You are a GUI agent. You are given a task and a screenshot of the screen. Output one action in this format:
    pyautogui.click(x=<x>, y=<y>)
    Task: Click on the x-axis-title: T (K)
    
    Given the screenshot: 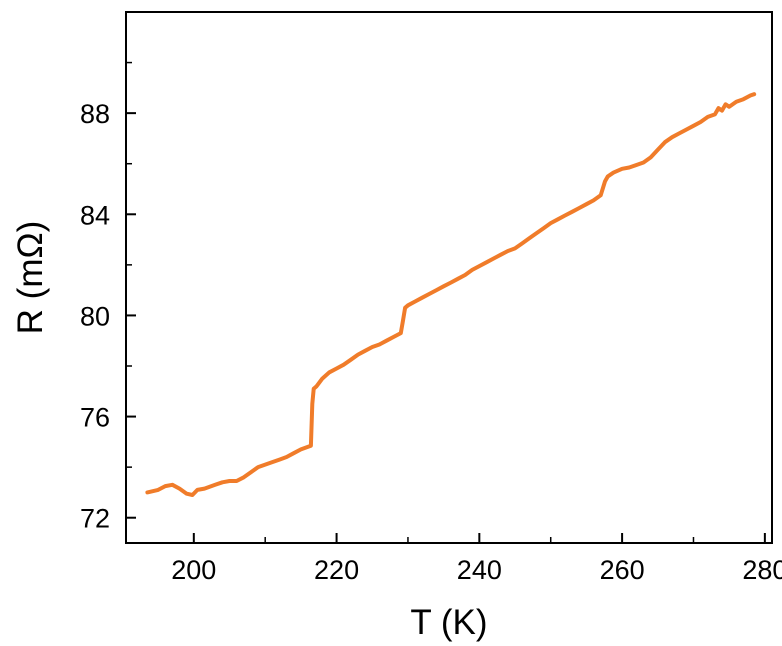 What is the action you would take?
    pyautogui.click(x=448, y=622)
    